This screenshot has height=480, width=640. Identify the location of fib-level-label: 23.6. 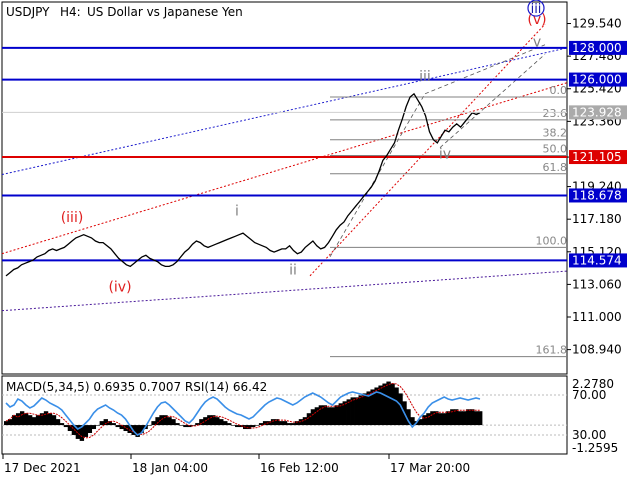
(555, 113).